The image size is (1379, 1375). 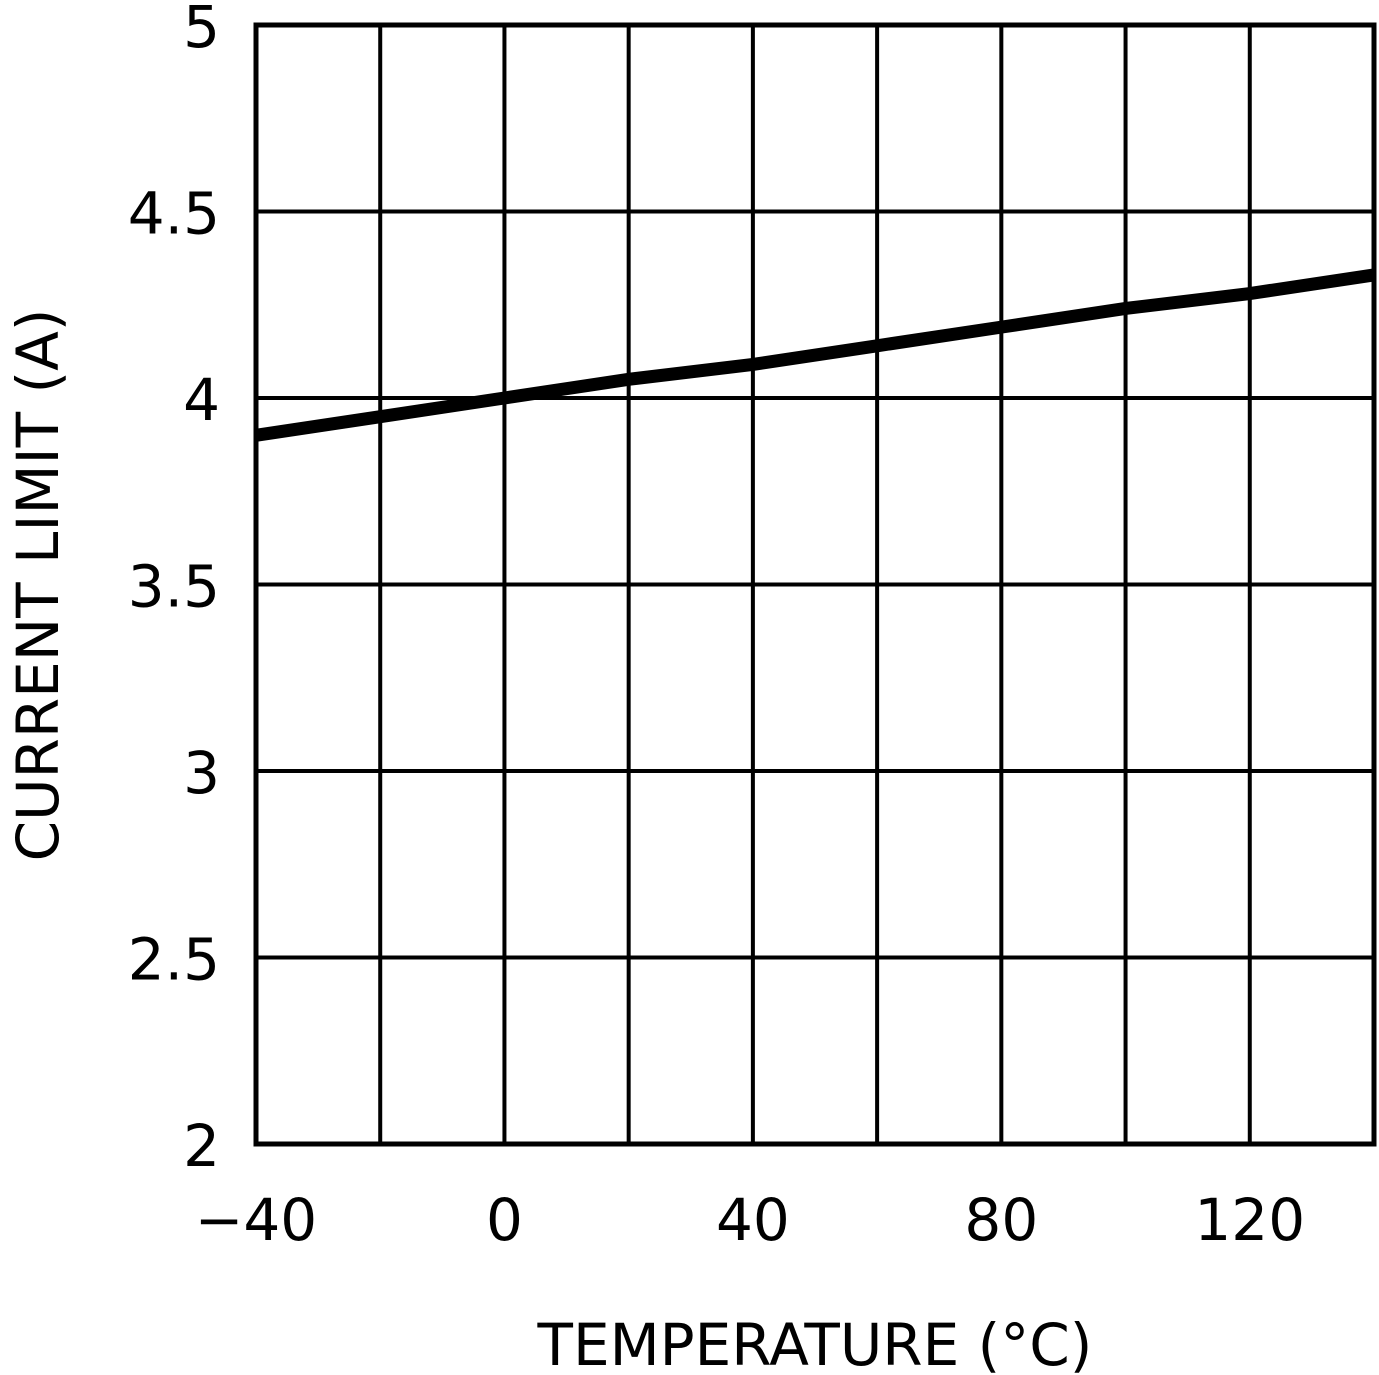 What do you see at coordinates (201, 400) in the screenshot?
I see `y-tick-label: 4` at bounding box center [201, 400].